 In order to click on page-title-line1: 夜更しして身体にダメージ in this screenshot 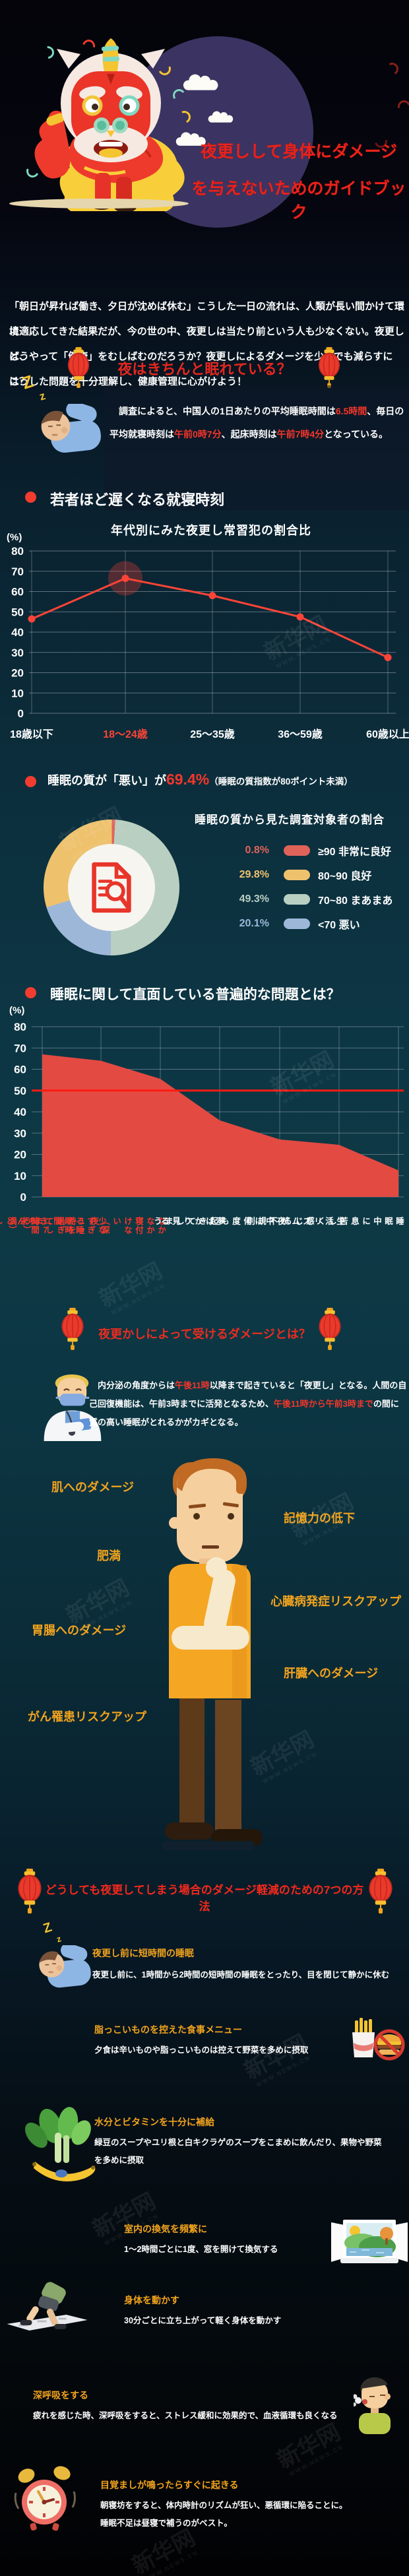, I will do `click(299, 152)`.